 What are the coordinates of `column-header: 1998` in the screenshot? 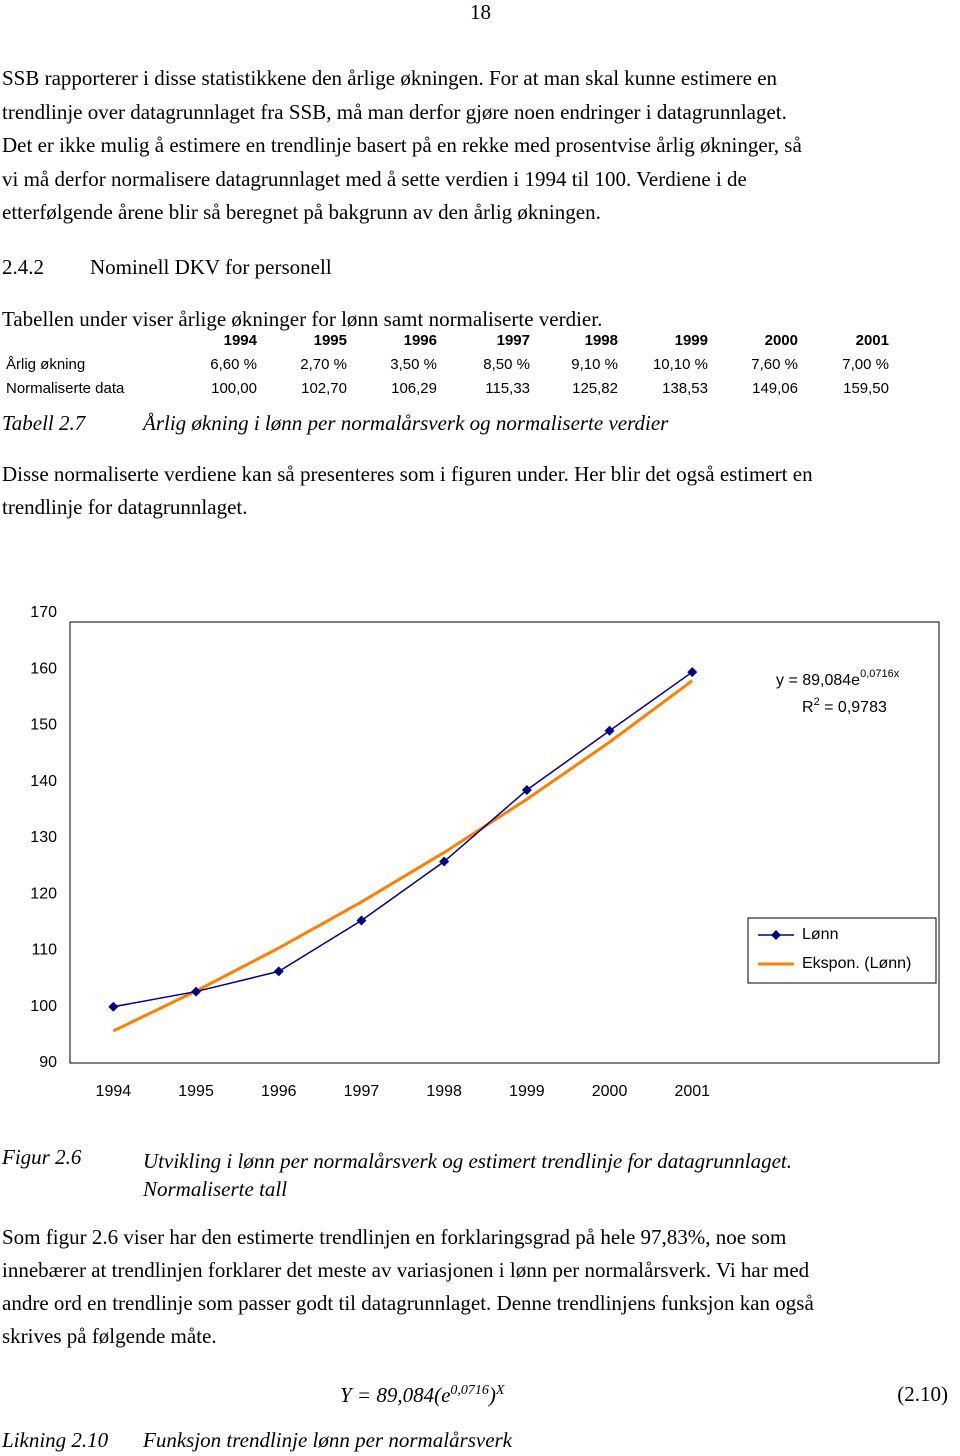 It's located at (601, 340).